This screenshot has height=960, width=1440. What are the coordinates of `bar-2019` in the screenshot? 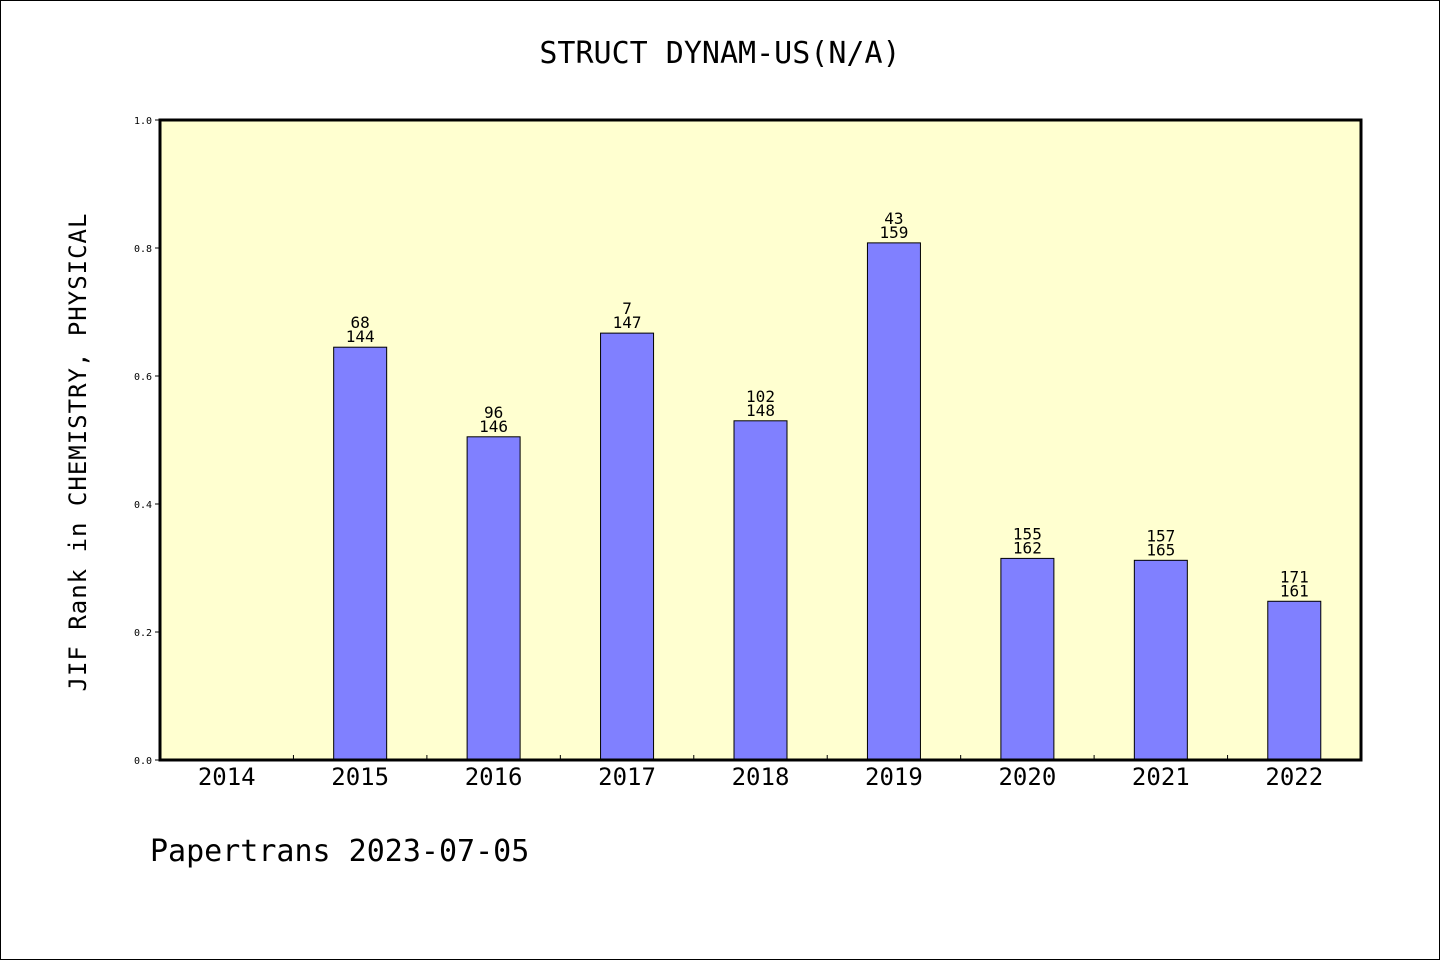 It's located at (893, 501).